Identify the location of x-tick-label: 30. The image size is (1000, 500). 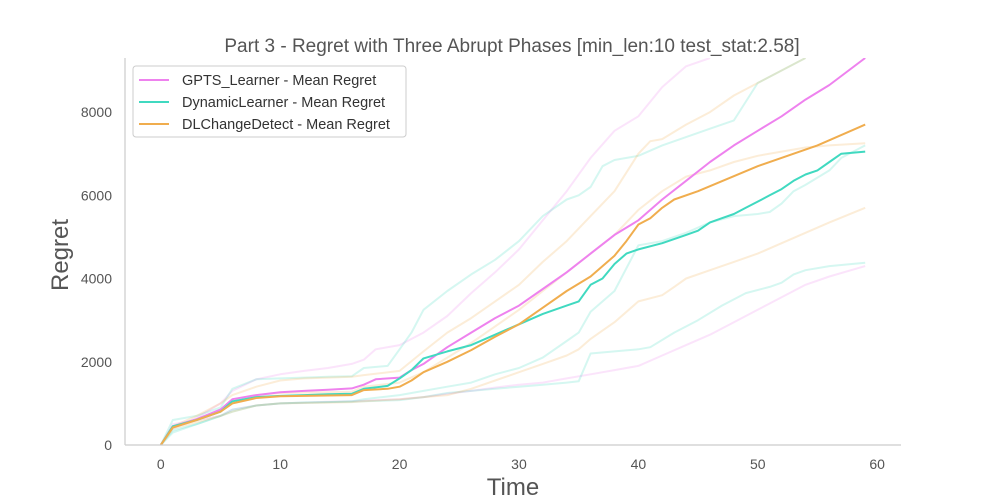
(519, 464).